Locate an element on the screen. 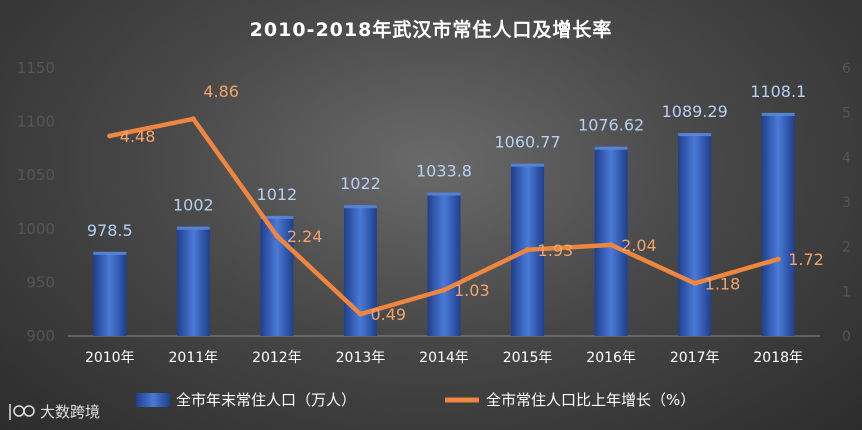 This screenshot has width=862, height=430. y-axis-right: 0 1 2 3 4 5 6 is located at coordinates (846, 203).